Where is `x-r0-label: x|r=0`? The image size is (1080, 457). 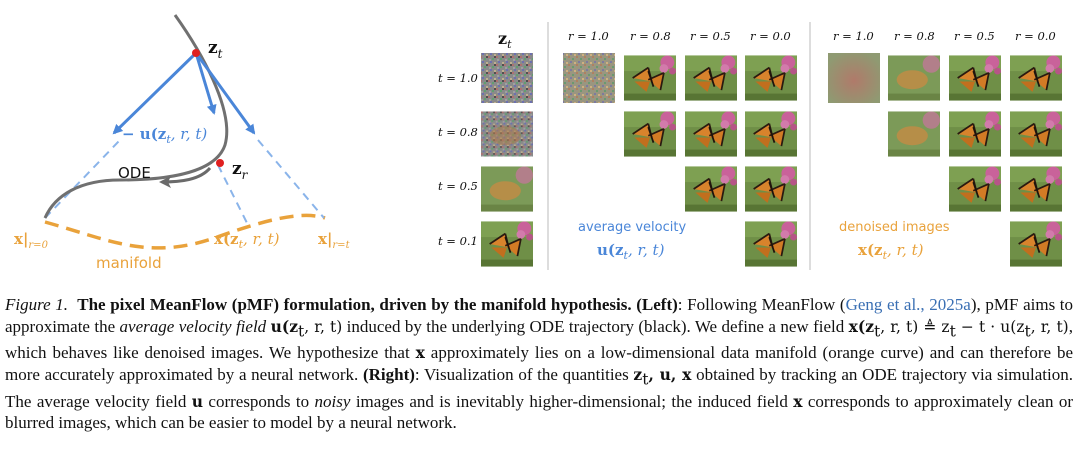 x-r0-label: x|r=0 is located at coordinates (31, 240).